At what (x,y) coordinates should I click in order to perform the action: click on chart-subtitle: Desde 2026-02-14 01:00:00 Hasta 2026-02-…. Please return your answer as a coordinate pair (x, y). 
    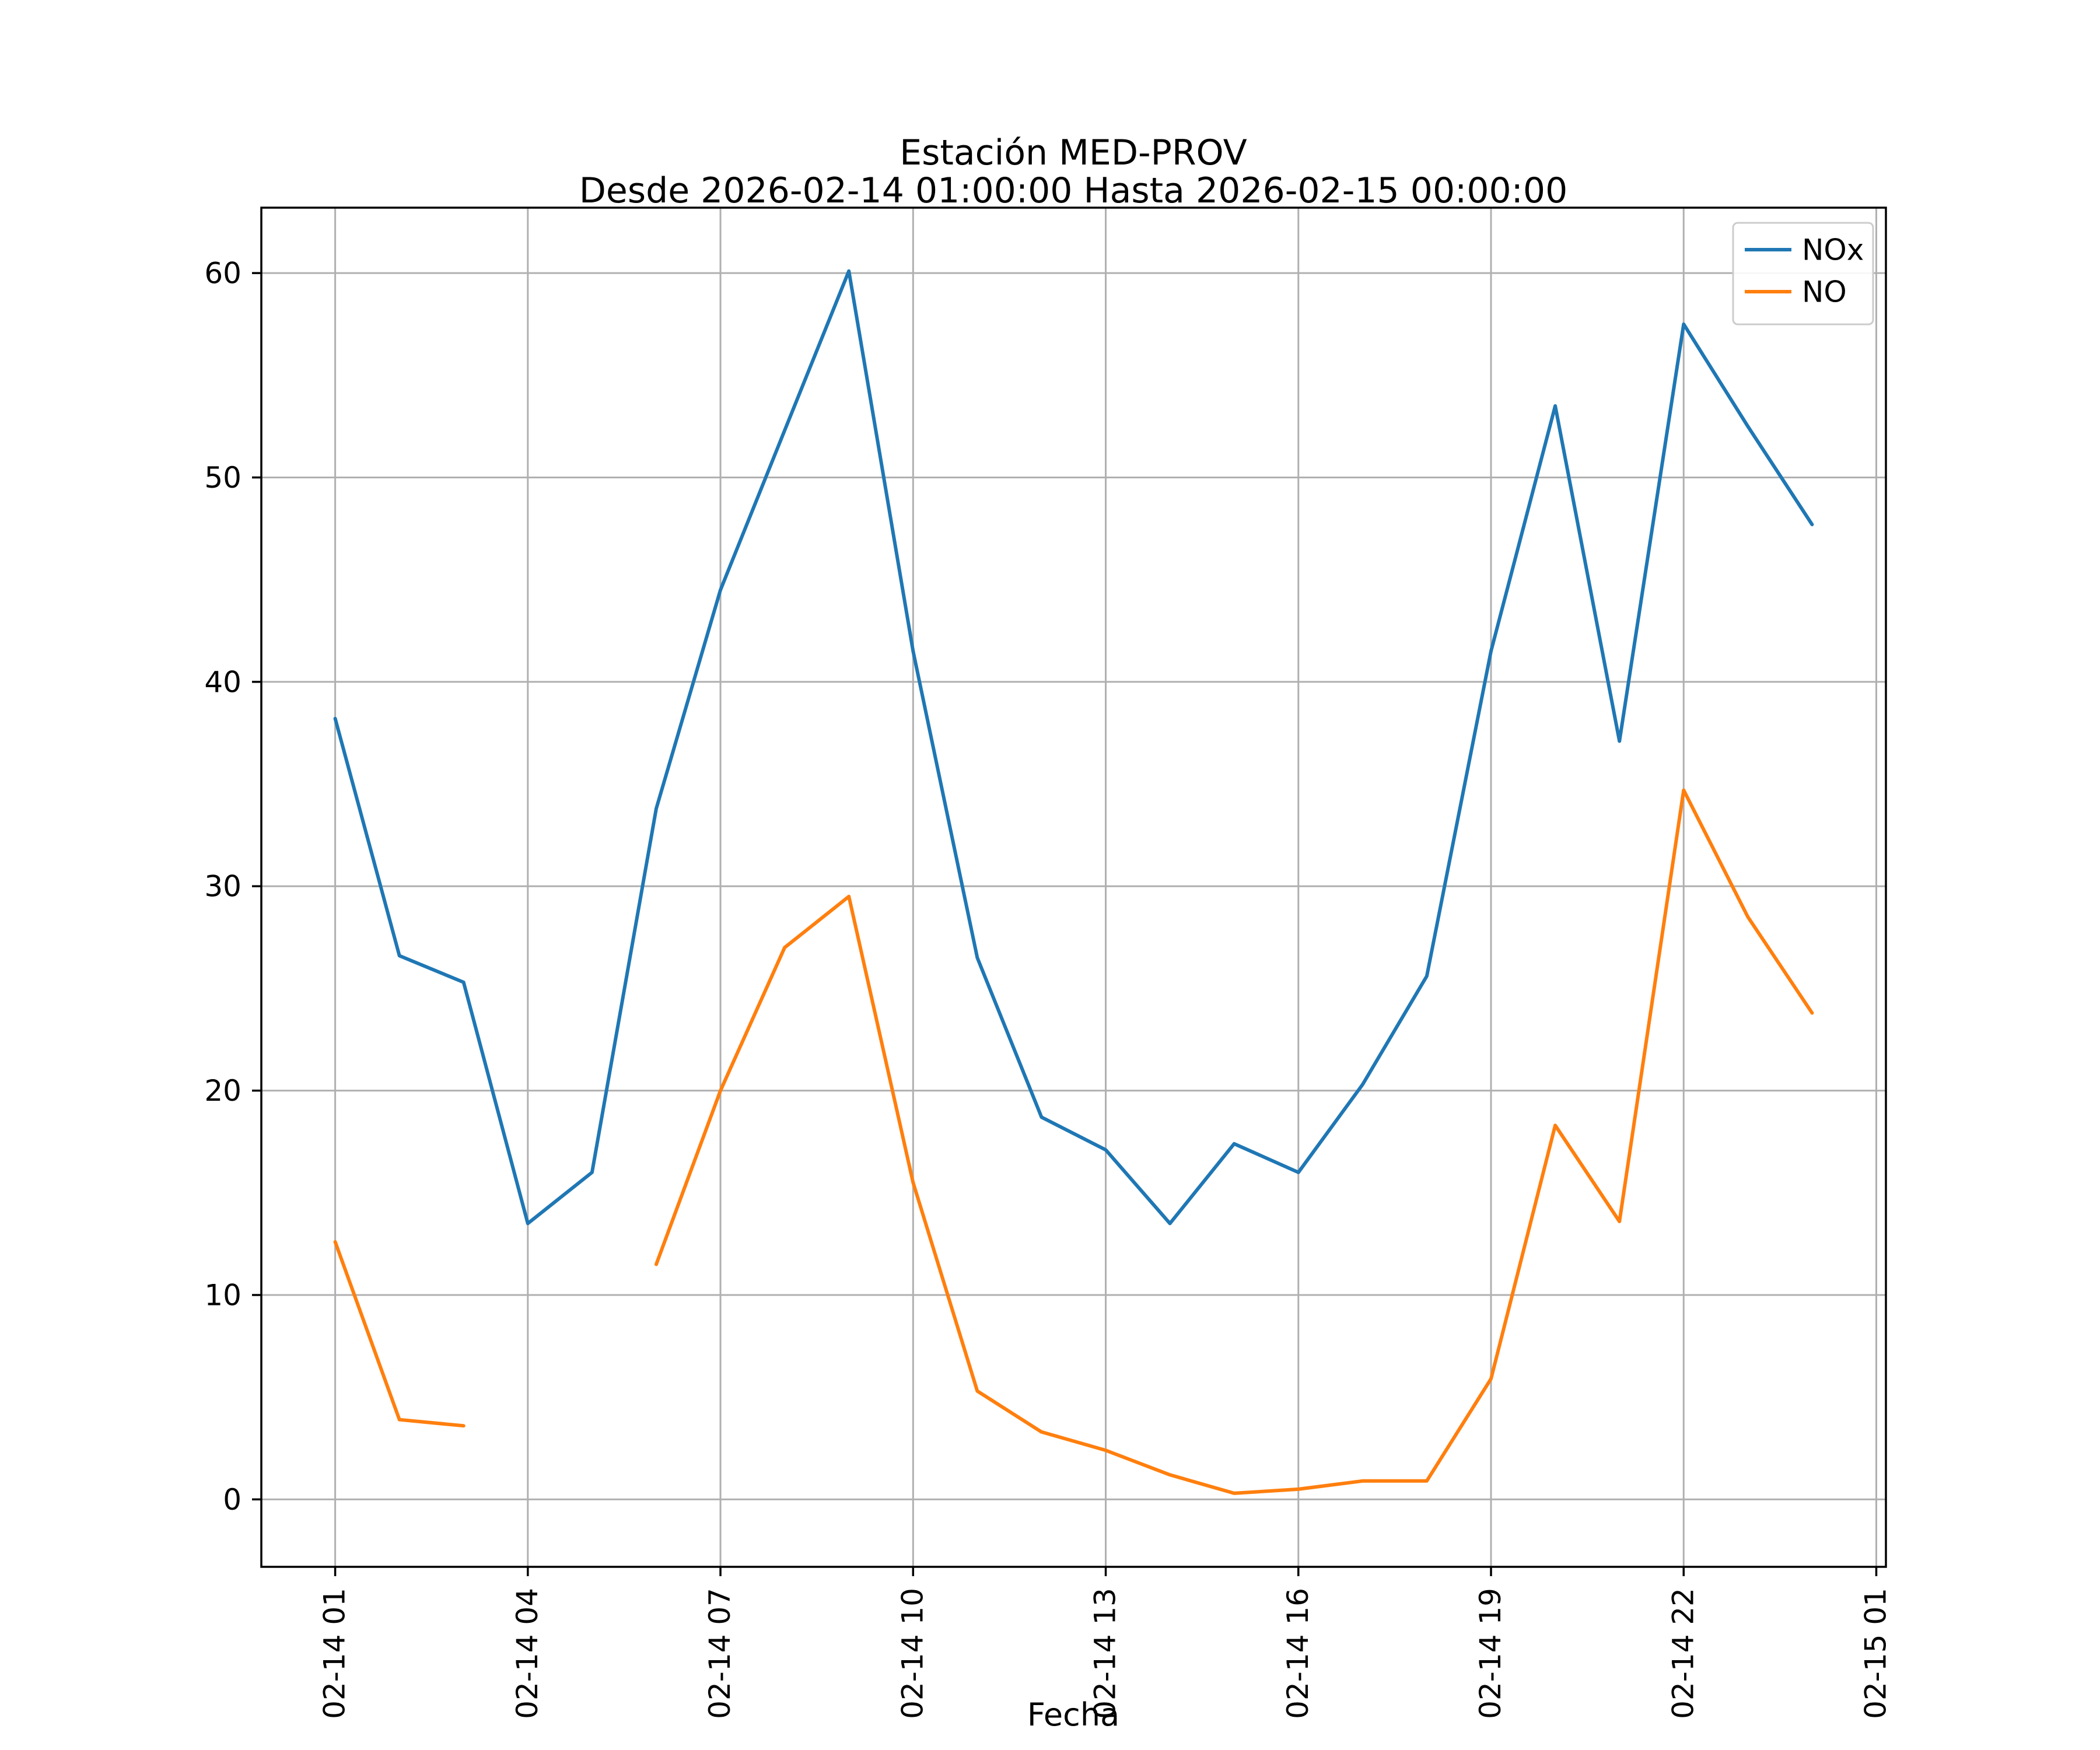
    Looking at the image, I should click on (1073, 190).